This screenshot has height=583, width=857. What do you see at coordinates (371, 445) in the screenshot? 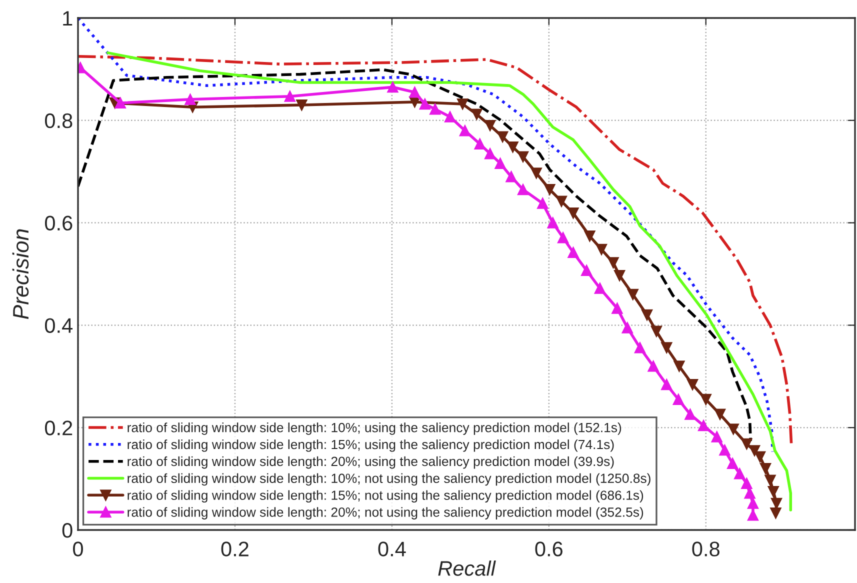
I see `legend-label: ratio of sliding window side length: 15%; using the saliency prediction model (74.1s)` at bounding box center [371, 445].